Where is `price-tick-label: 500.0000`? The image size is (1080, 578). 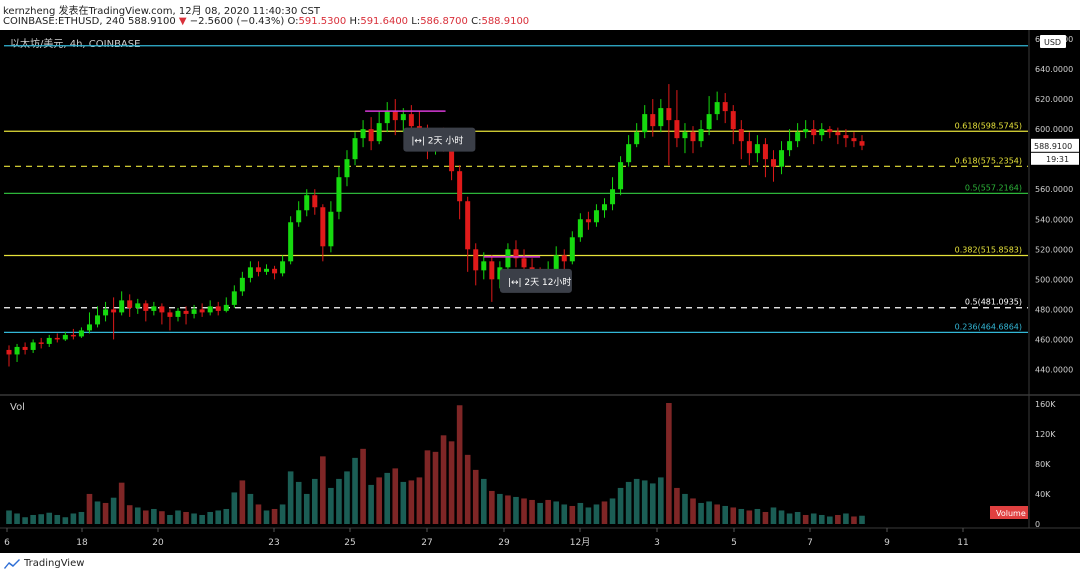
price-tick-label: 500.0000 is located at coordinates (1054, 279).